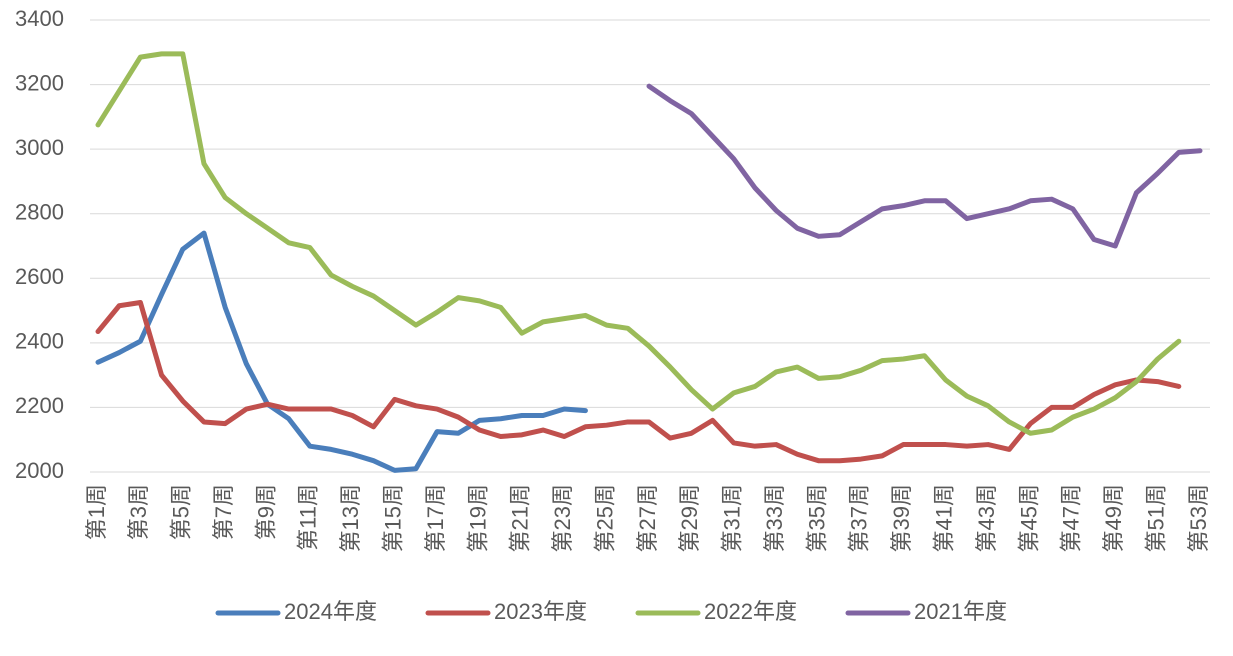 The width and height of the screenshot is (1233, 656). I want to click on legend-label: 2024年度, so click(330, 611).